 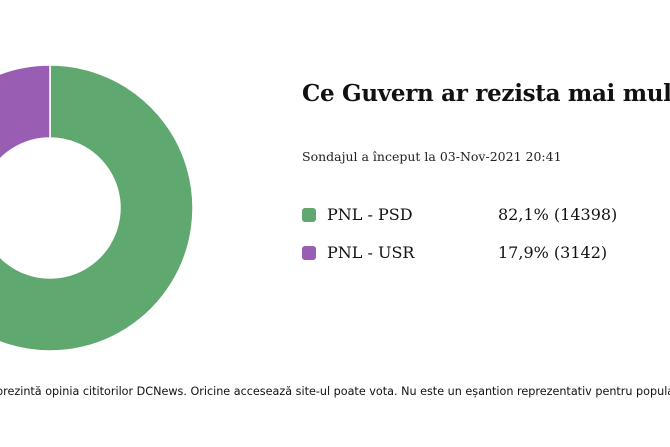 What do you see at coordinates (482, 215) in the screenshot?
I see `legend-item-pnl-psd: PNL - PSD 82,1% (14398)` at bounding box center [482, 215].